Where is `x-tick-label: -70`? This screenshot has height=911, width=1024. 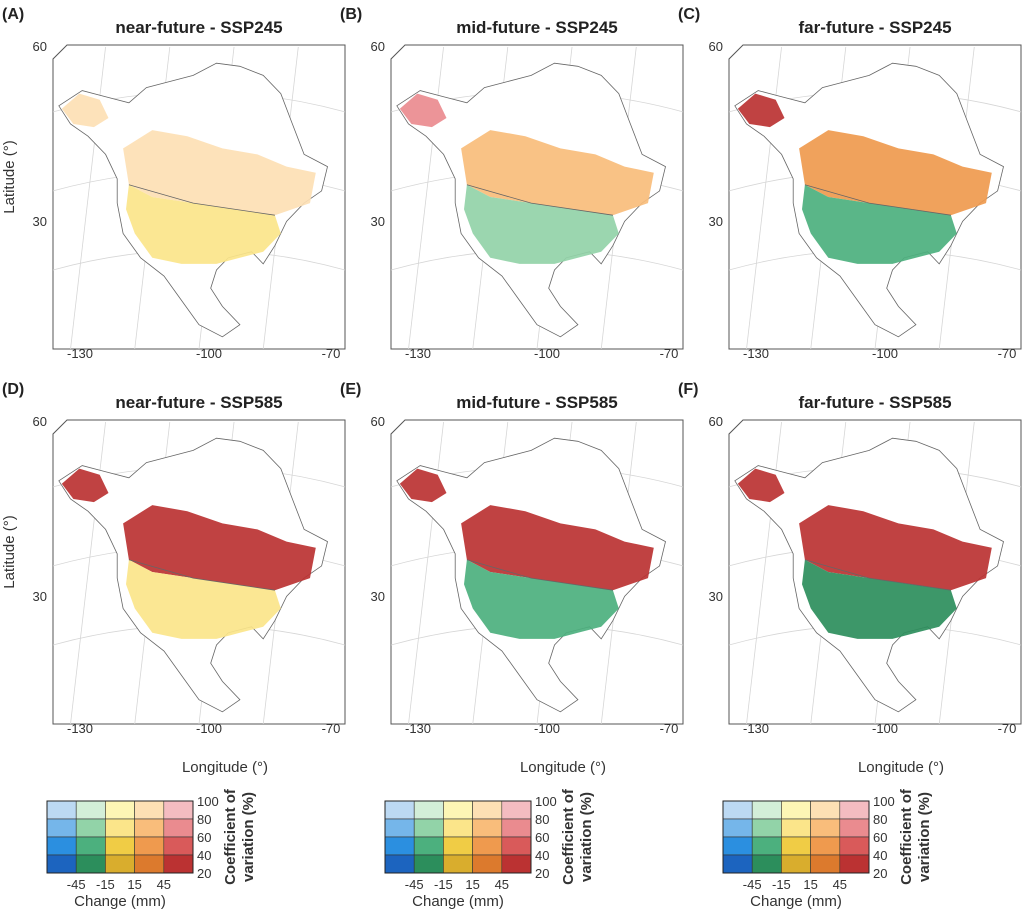 x-tick-label: -70 is located at coordinates (331, 728).